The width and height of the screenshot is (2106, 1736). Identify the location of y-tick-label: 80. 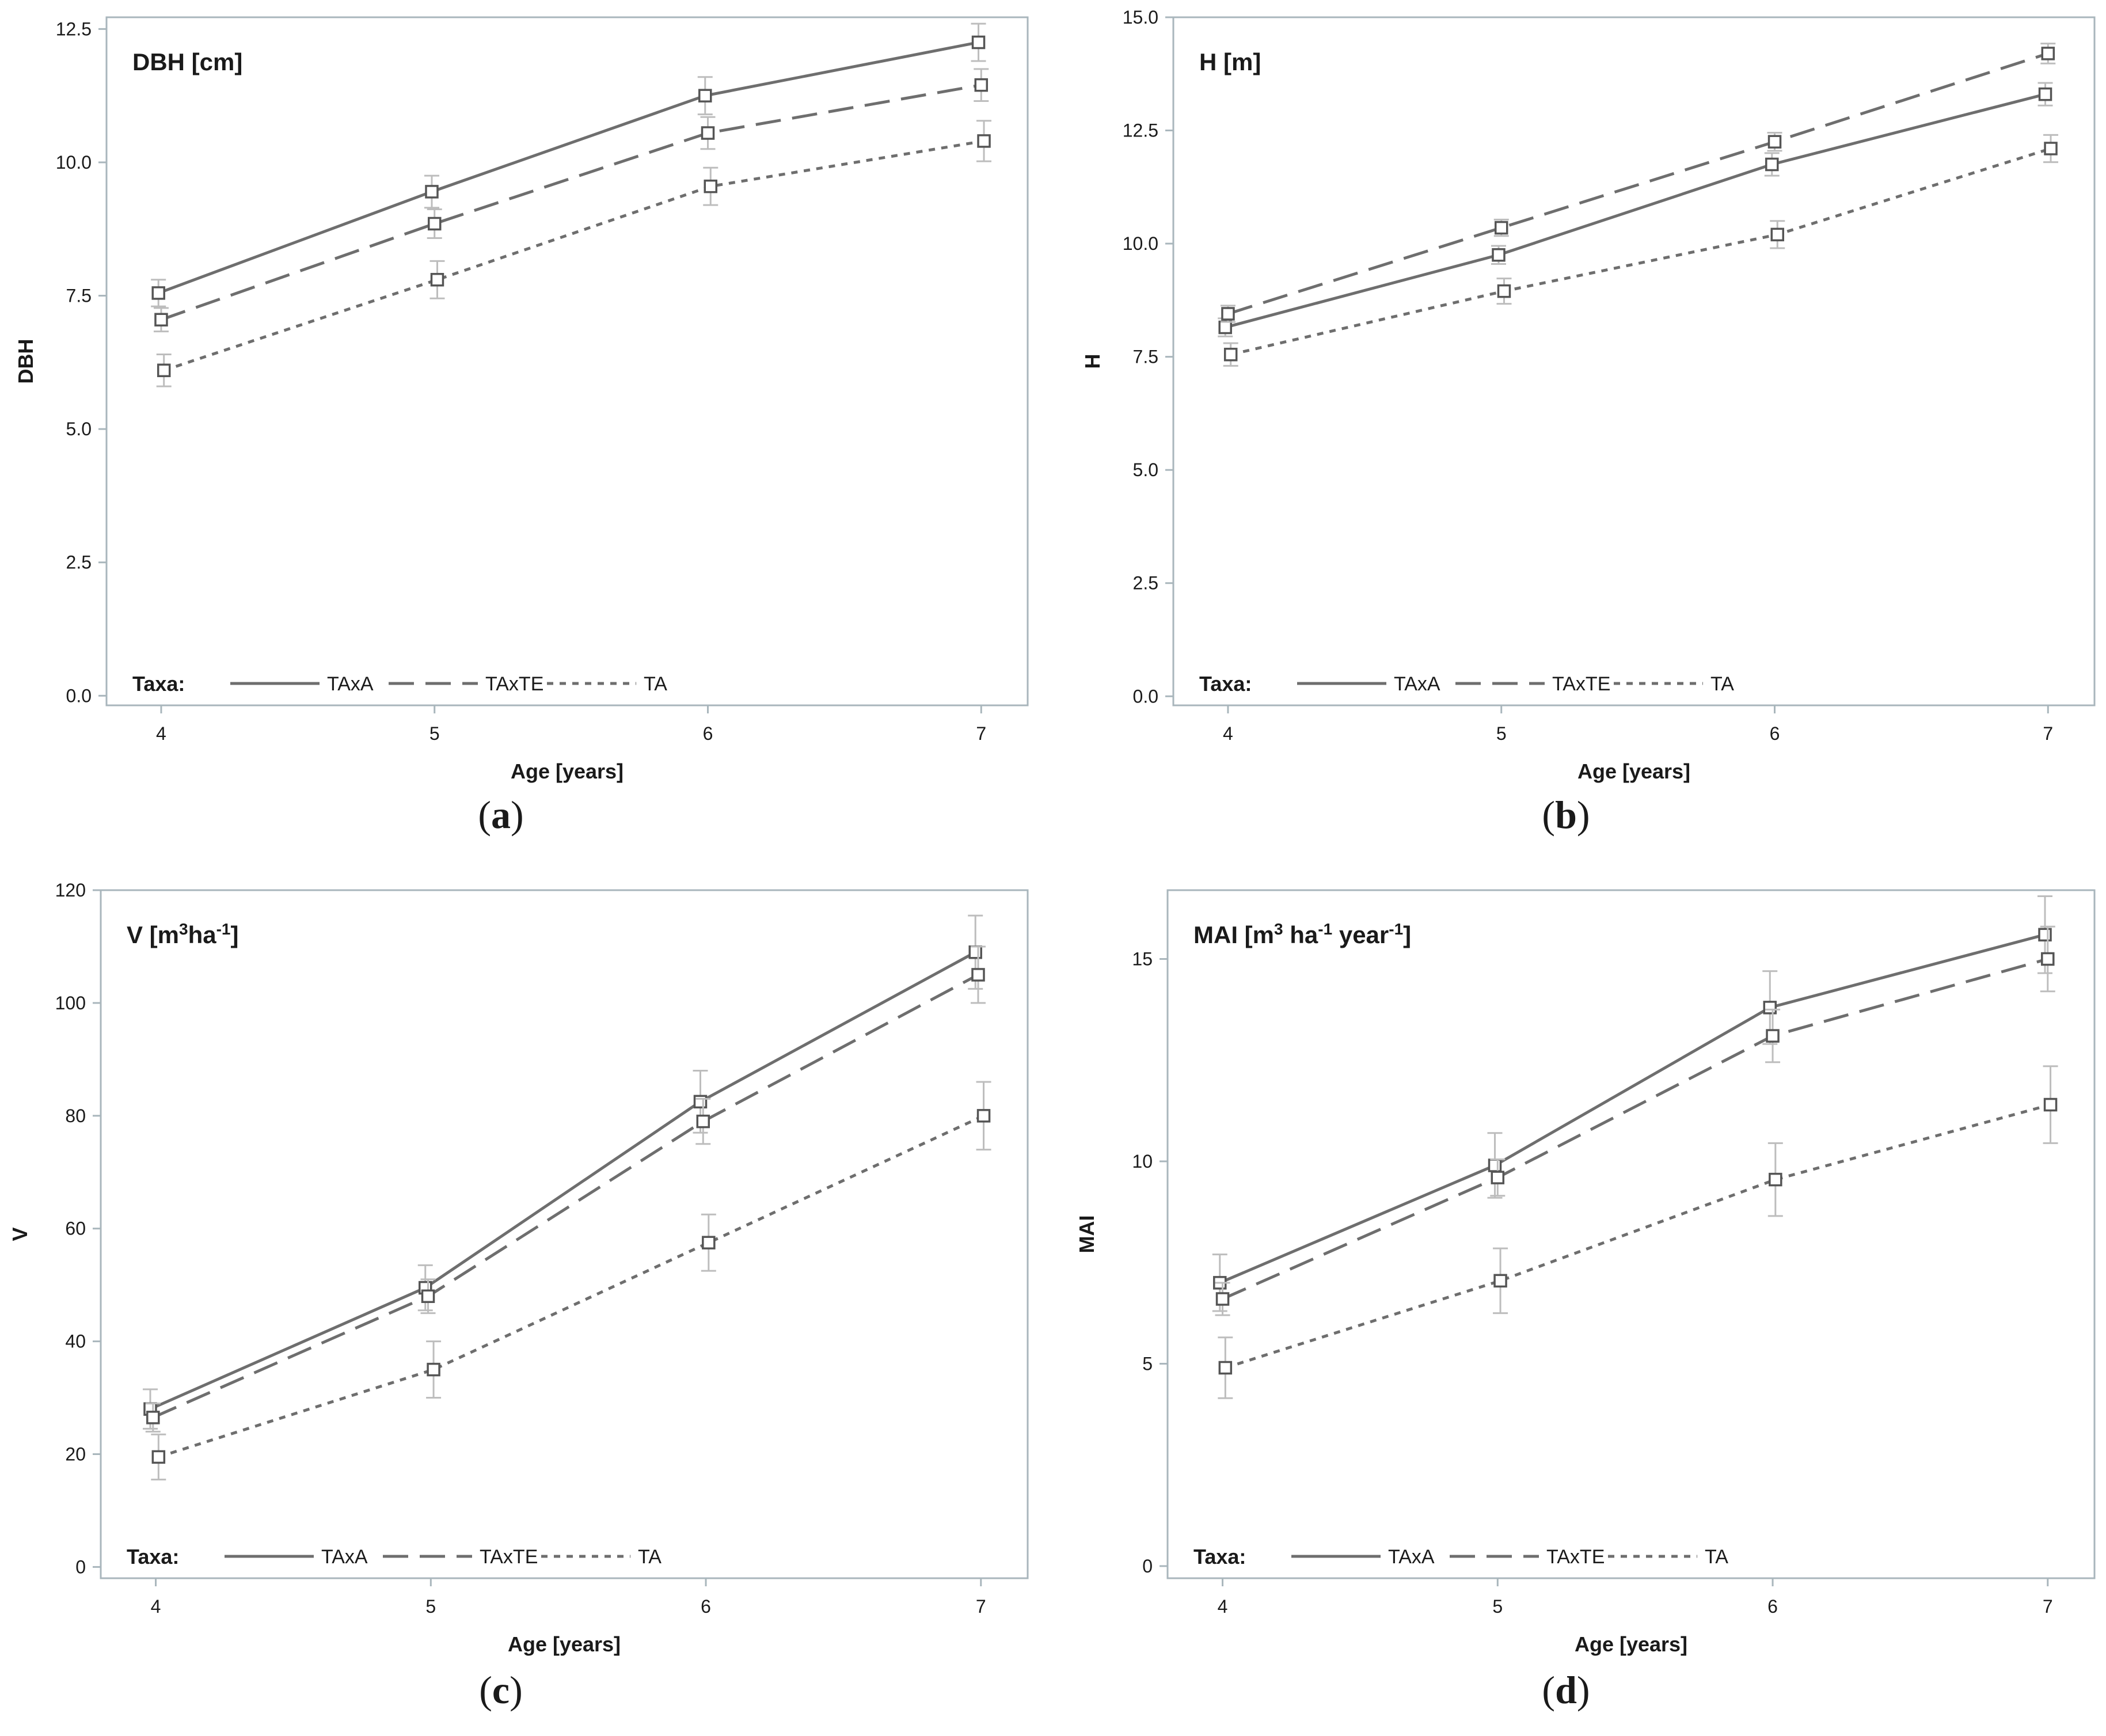
(76, 1116).